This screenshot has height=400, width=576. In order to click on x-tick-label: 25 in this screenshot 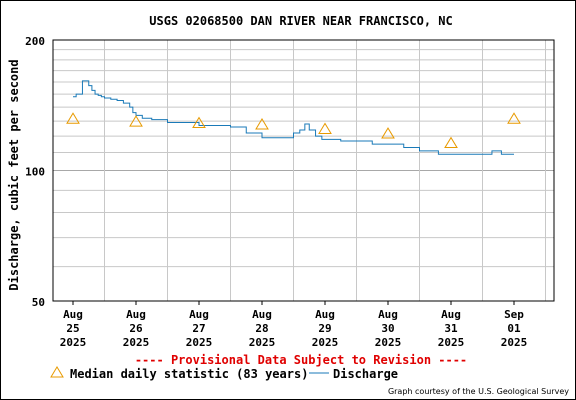, I will do `click(72, 328)`.